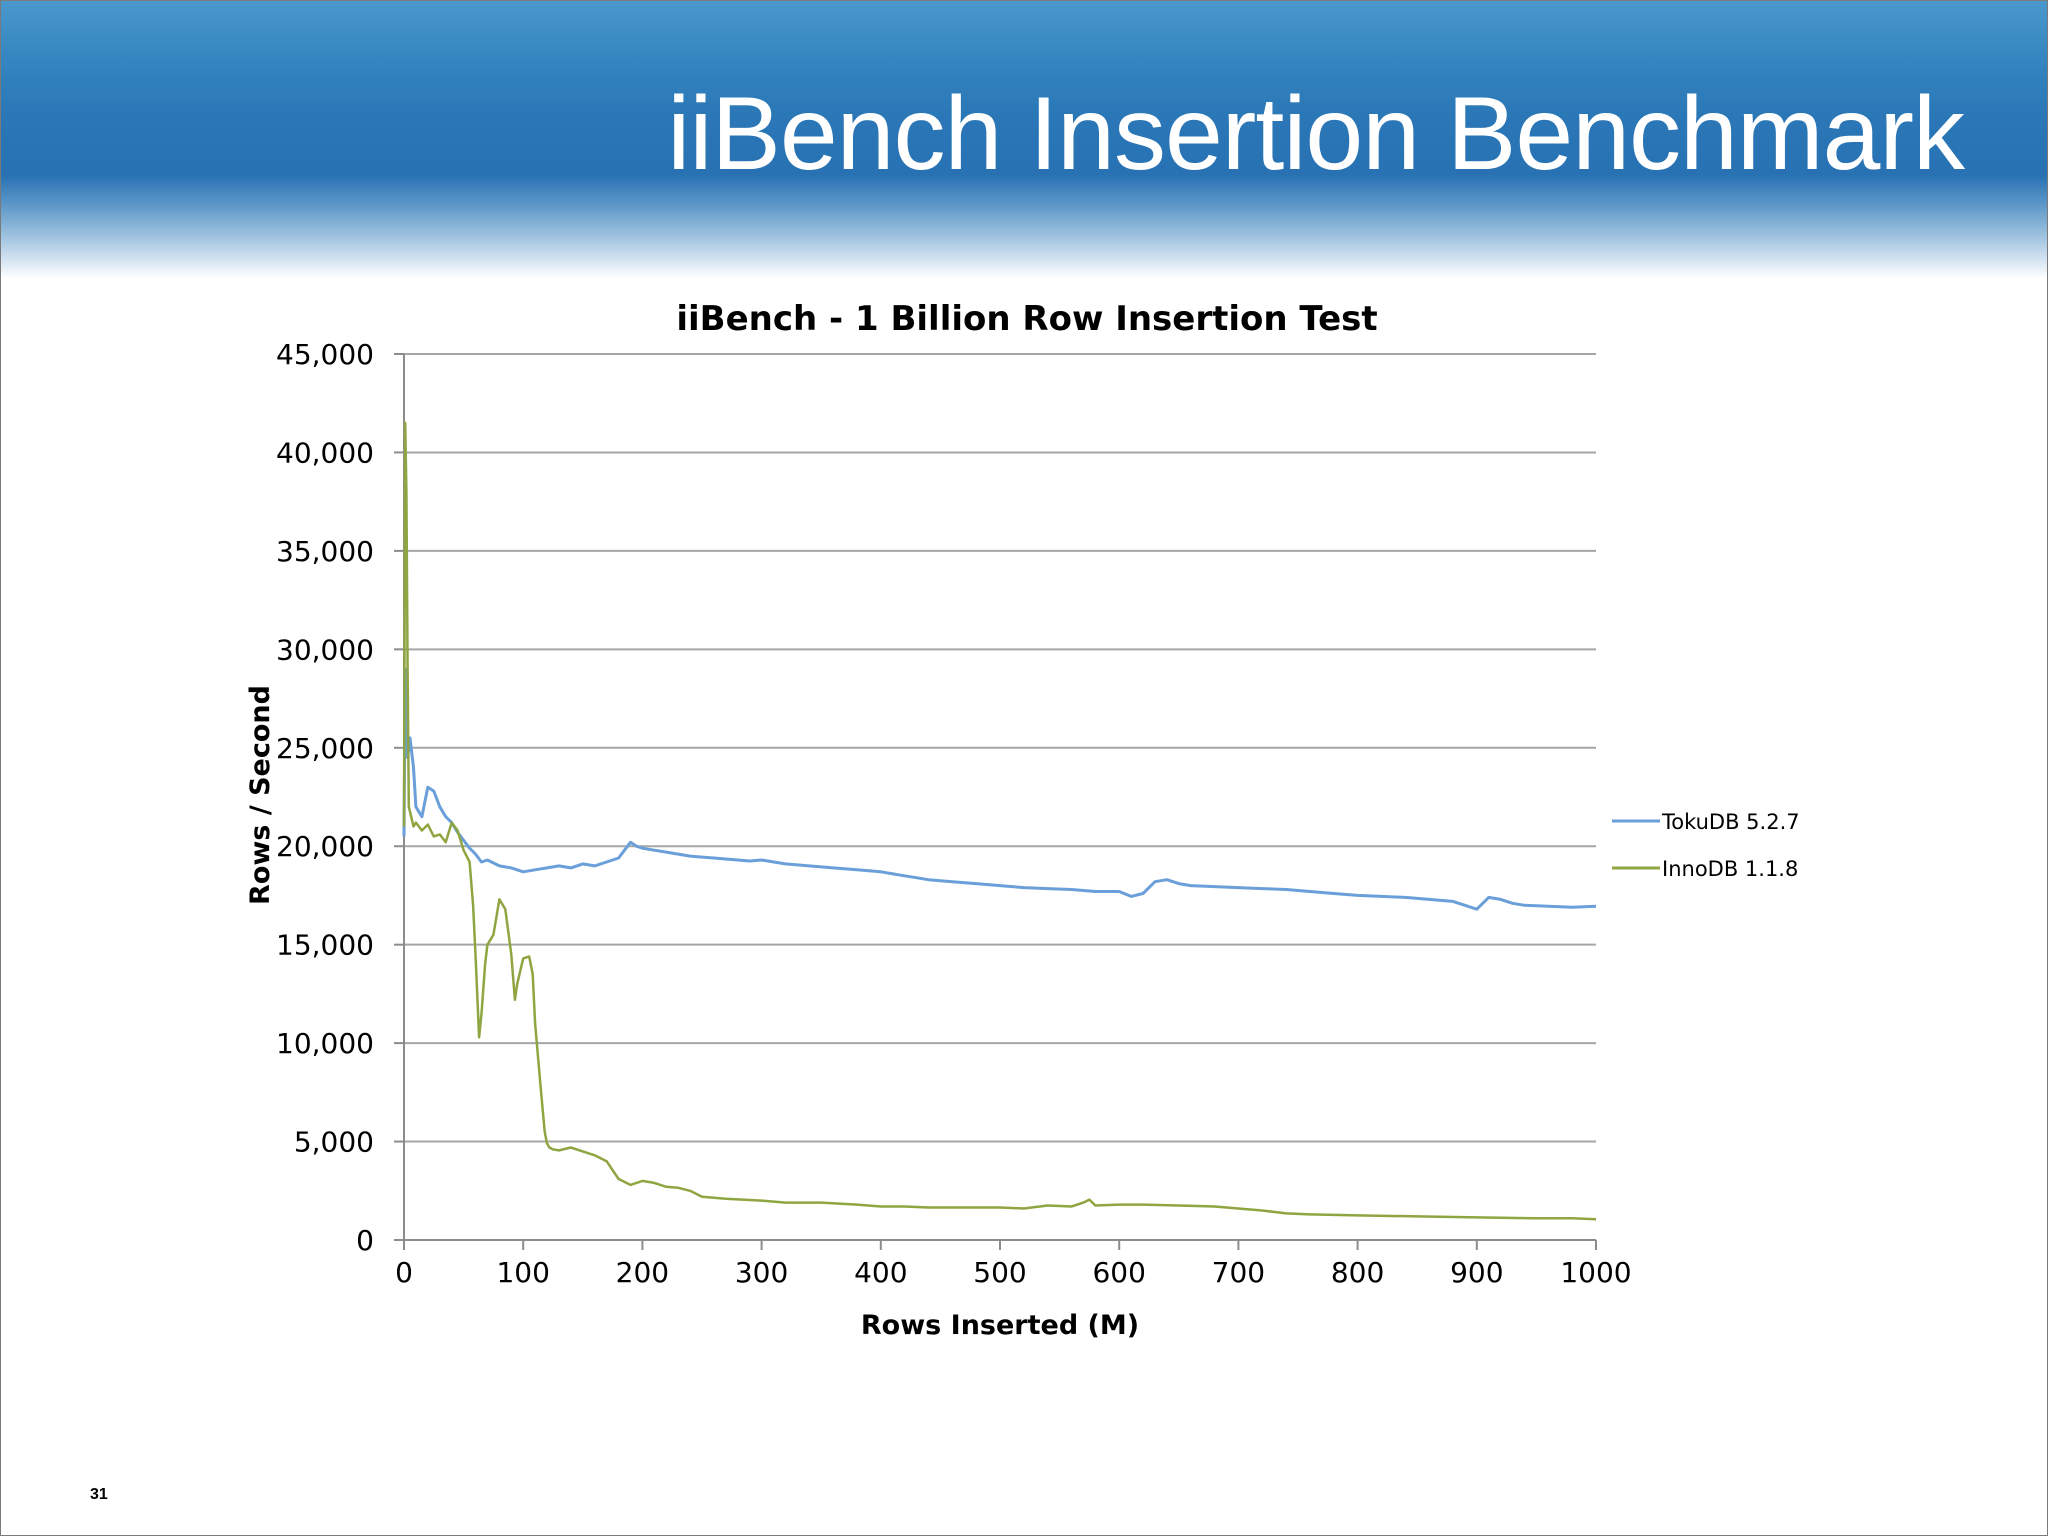  Describe the element at coordinates (325, 649) in the screenshot. I see `y-tick-label: 30,000` at that location.